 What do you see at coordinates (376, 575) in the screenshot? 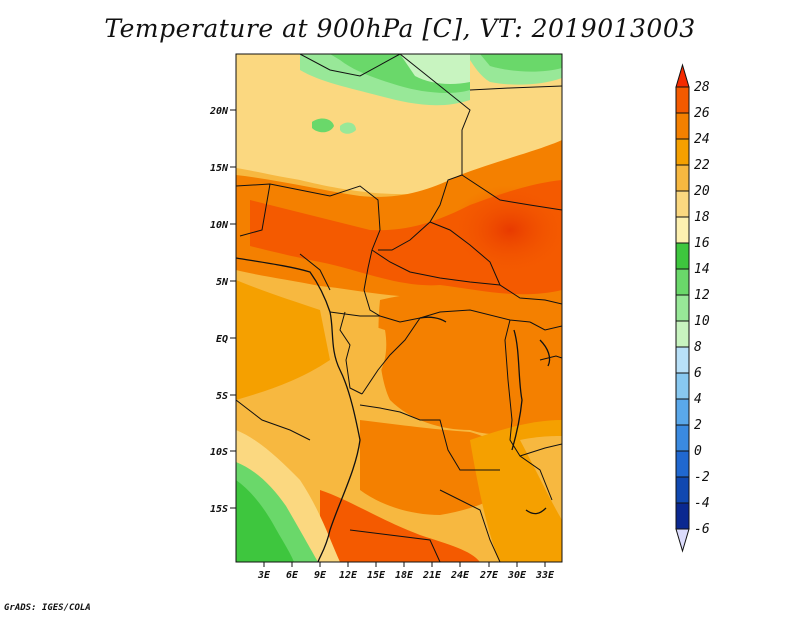
I see `lon-label-15e: 15E` at bounding box center [376, 575].